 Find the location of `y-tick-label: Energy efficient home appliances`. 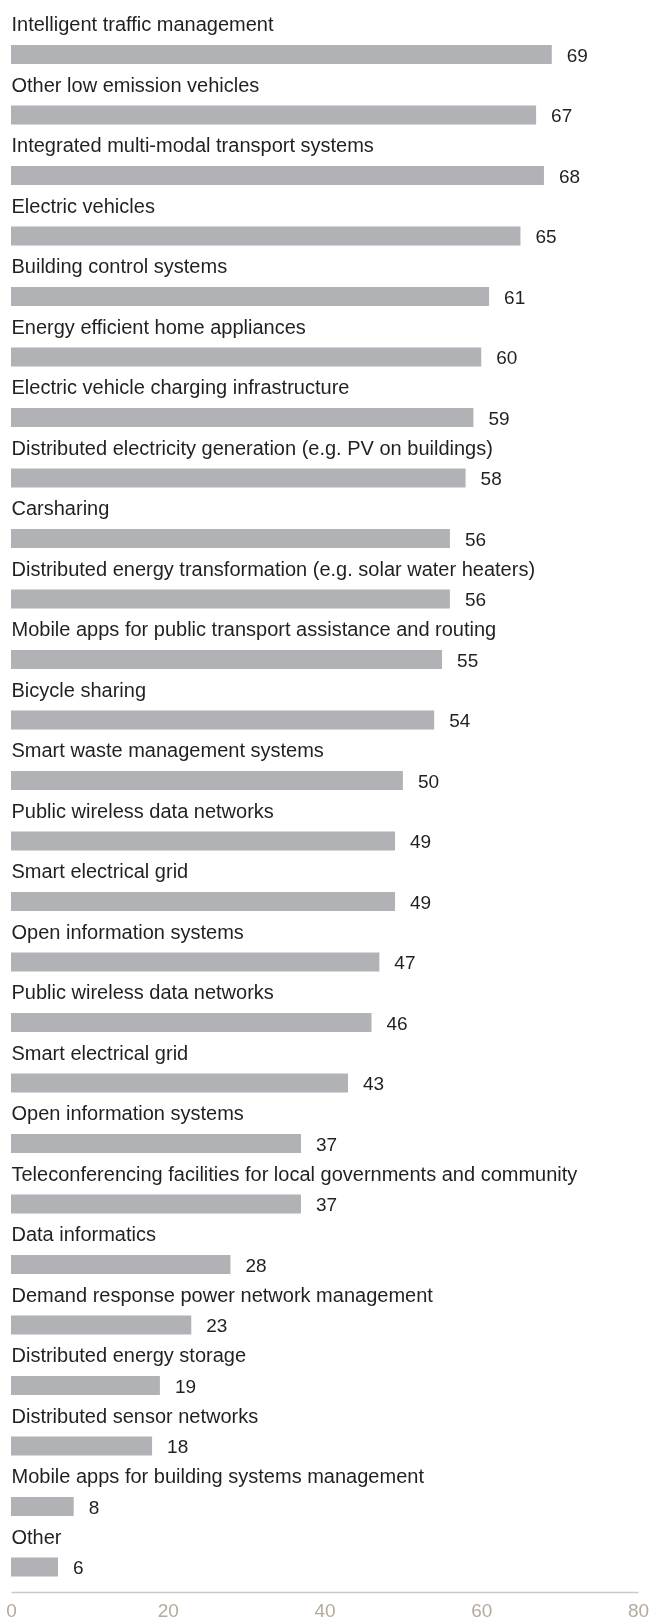

y-tick-label: Energy efficient home appliances is located at coordinates (158, 326).